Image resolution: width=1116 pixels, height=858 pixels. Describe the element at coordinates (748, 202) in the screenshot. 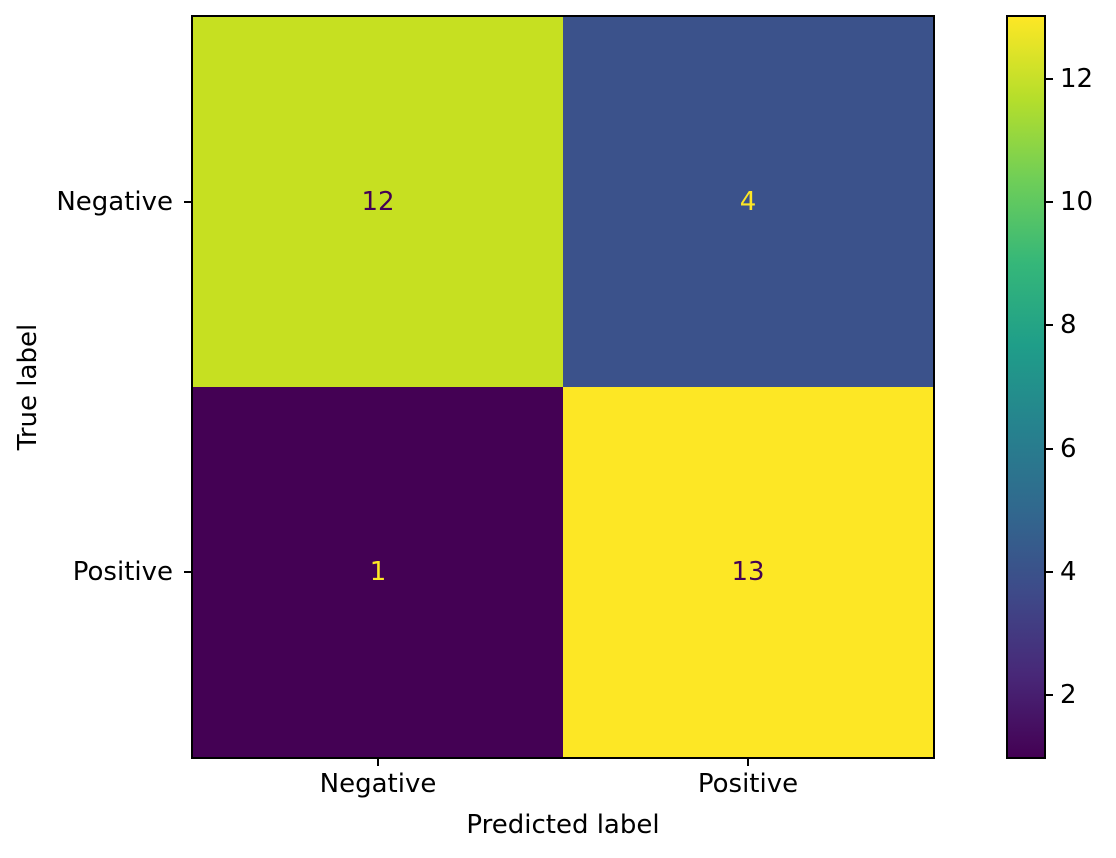

I see `cell-false-positive: 4` at that location.